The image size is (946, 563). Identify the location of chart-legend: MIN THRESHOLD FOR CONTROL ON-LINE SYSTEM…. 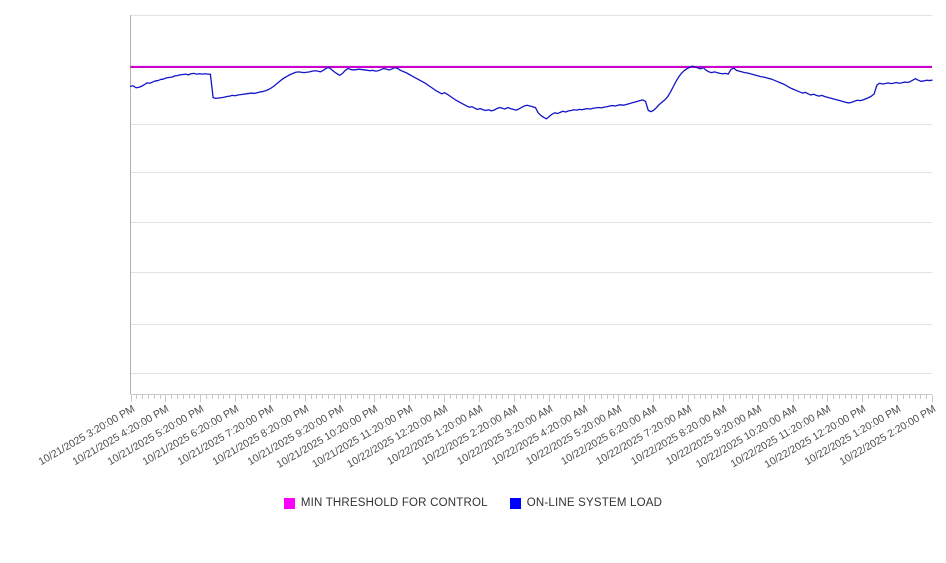
(473, 503).